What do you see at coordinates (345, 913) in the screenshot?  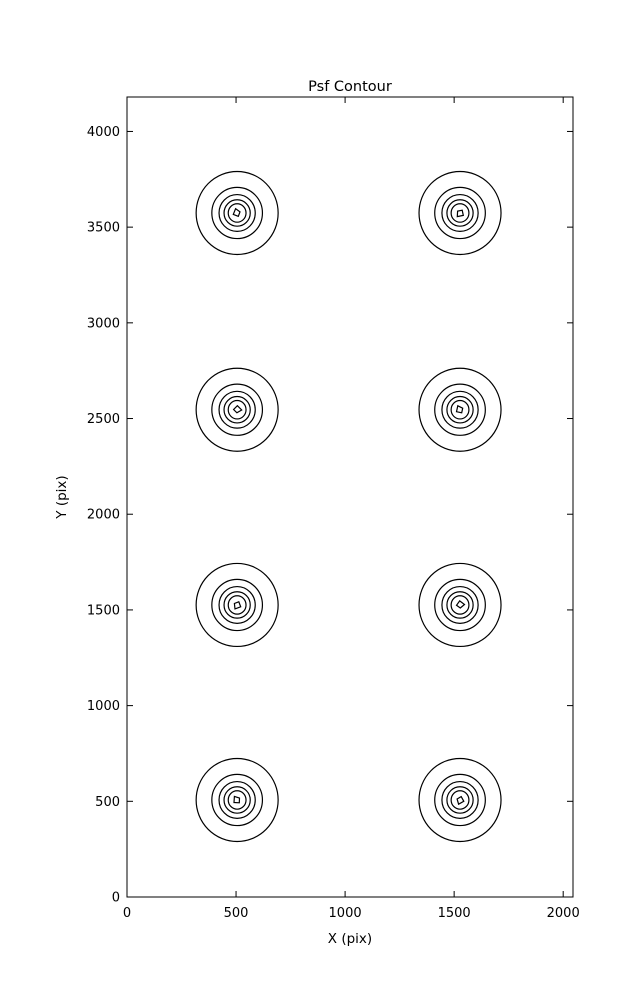 I see `x-tick-label: 1000` at bounding box center [345, 913].